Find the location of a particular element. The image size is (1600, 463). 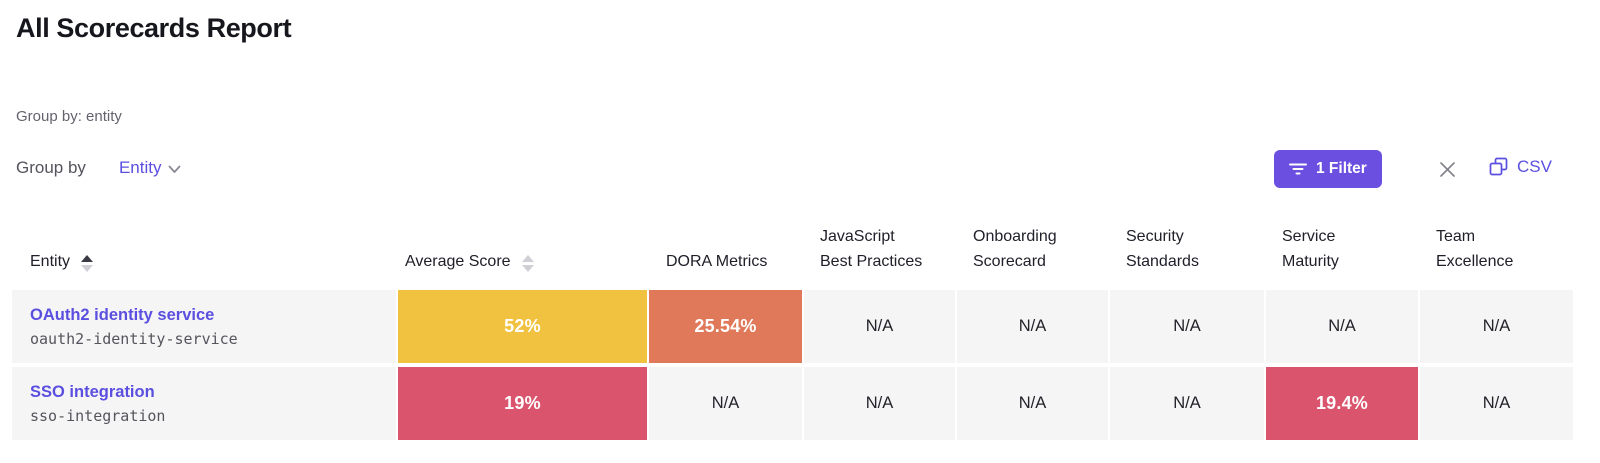

entity-slug: oauth2-identity-service is located at coordinates (134, 338).